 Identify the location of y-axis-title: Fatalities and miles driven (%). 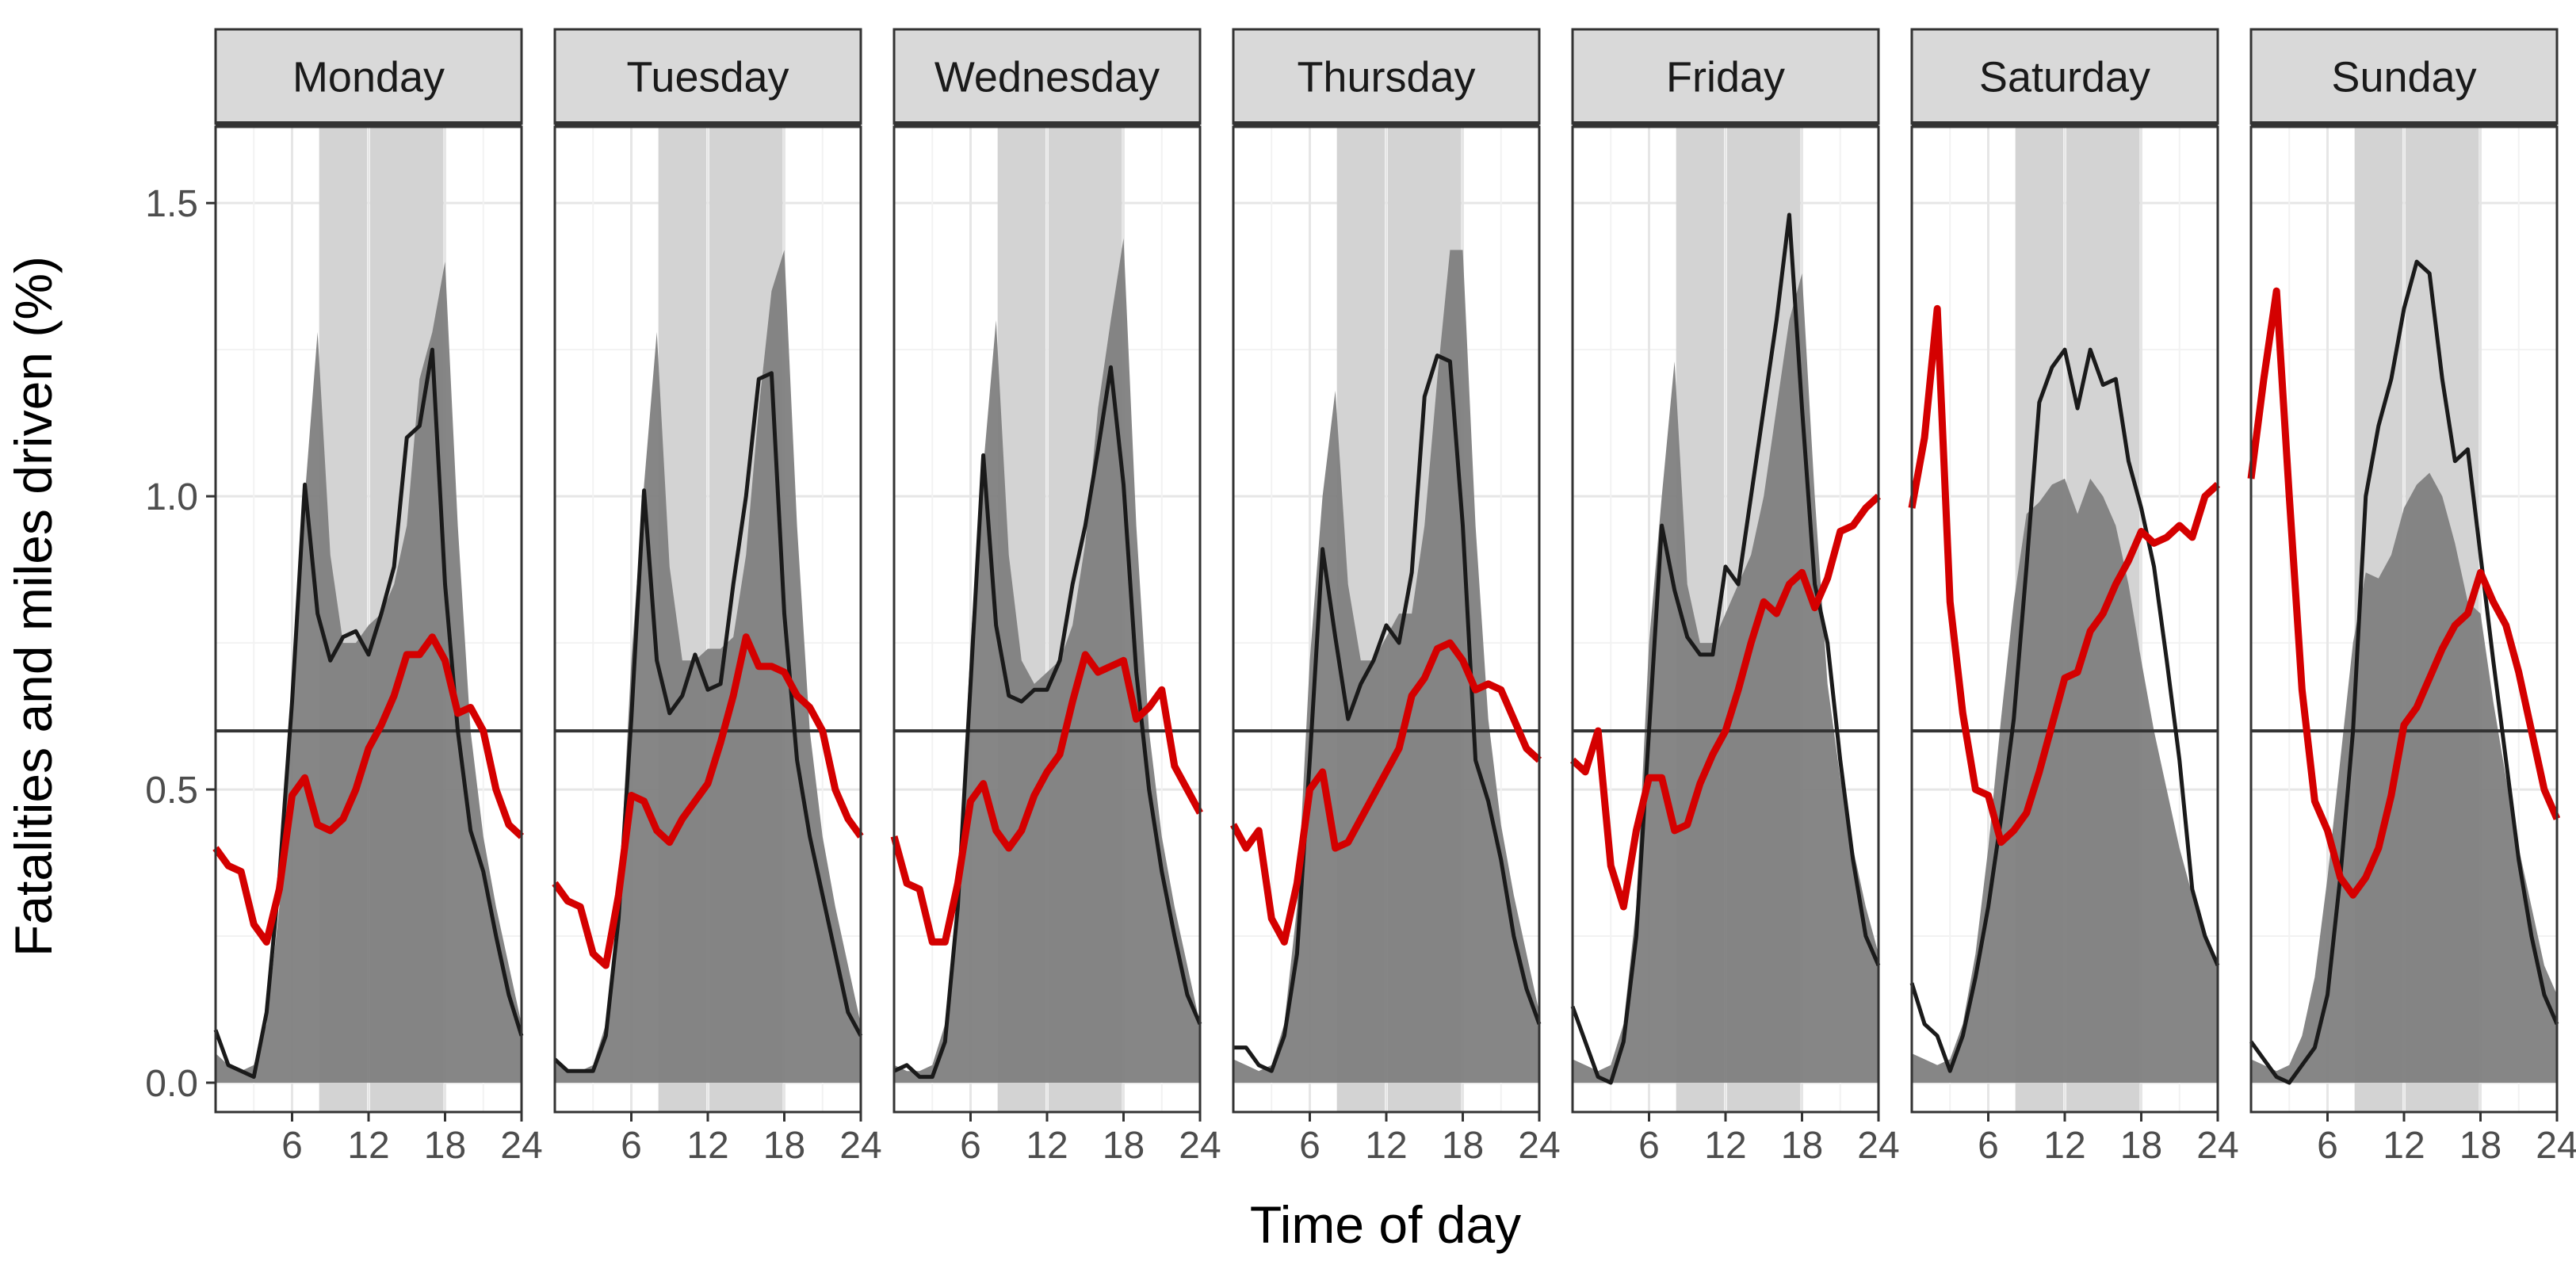
(33, 606).